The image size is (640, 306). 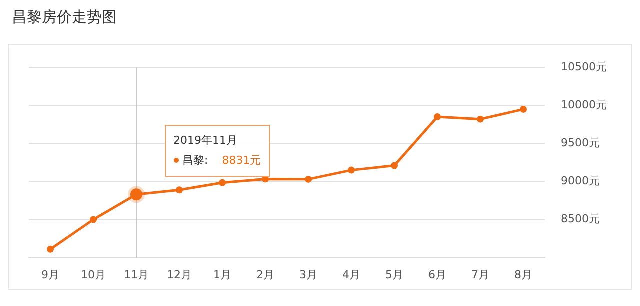 What do you see at coordinates (580, 181) in the screenshot?
I see `y-tick-label: 9000元` at bounding box center [580, 181].